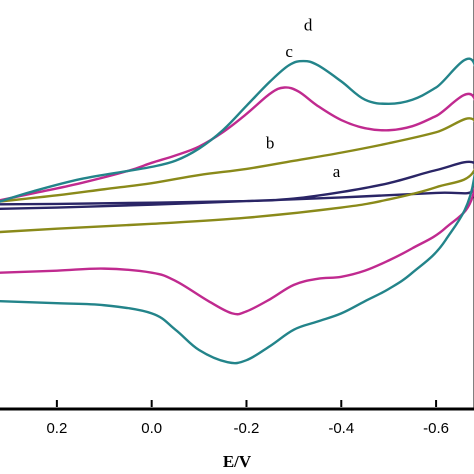 Image resolution: width=474 pixels, height=474 pixels. I want to click on curve-label-a: a, so click(337, 171).